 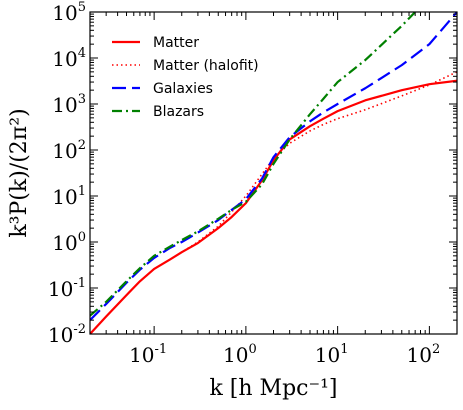 What do you see at coordinates (332, 354) in the screenshot?
I see `x-tick-label: 10¹` at bounding box center [332, 354].